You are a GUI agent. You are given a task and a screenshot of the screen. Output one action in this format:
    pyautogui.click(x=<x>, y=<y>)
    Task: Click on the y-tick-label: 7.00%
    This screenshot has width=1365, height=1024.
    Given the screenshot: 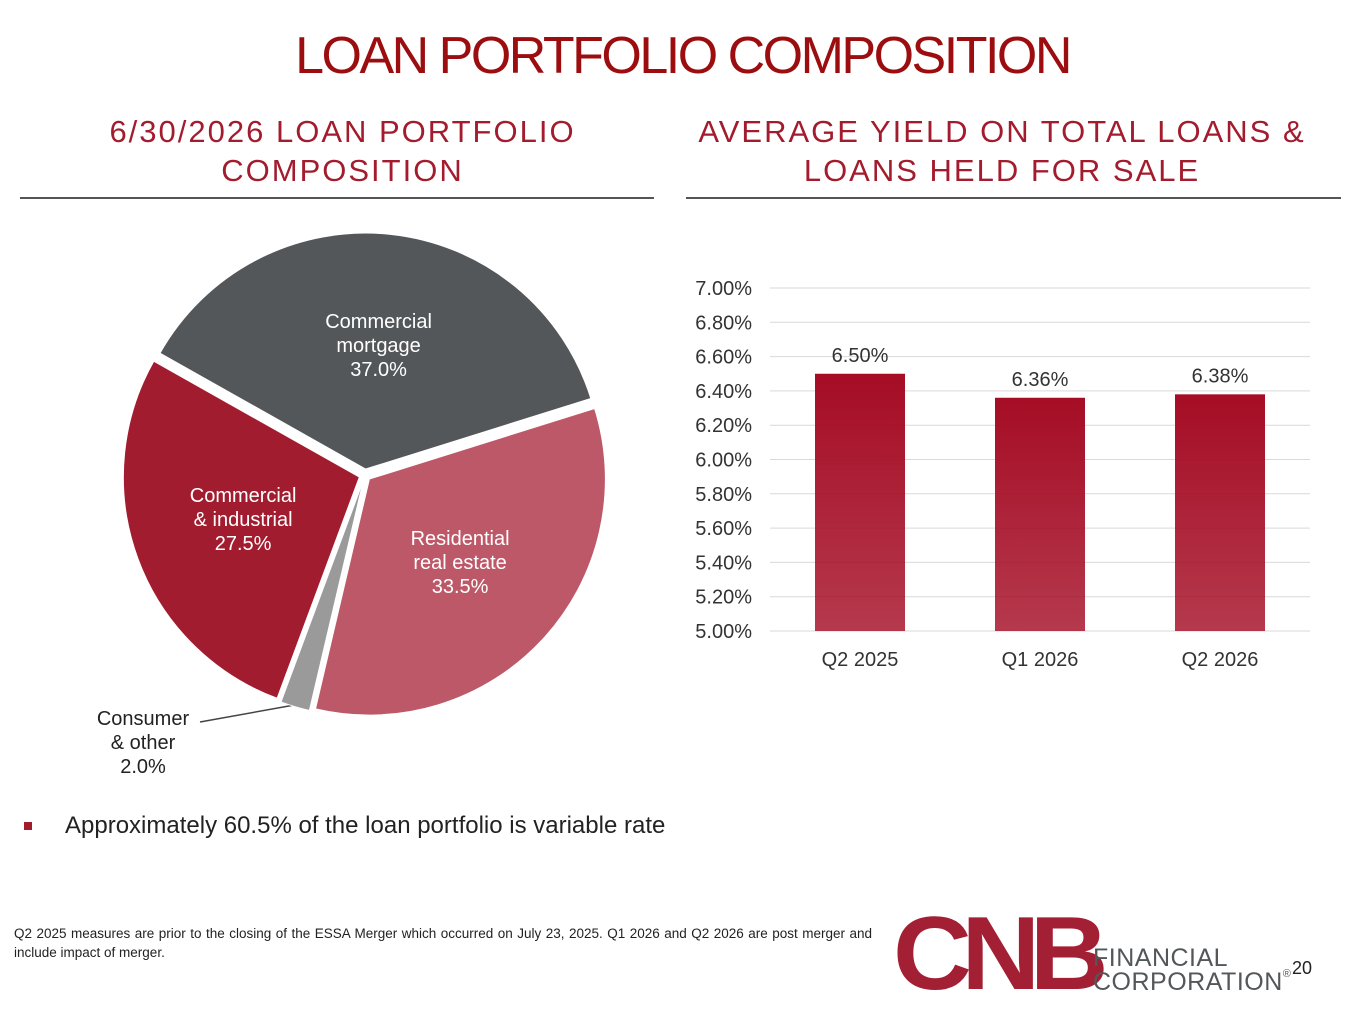 What is the action you would take?
    pyautogui.click(x=723, y=289)
    